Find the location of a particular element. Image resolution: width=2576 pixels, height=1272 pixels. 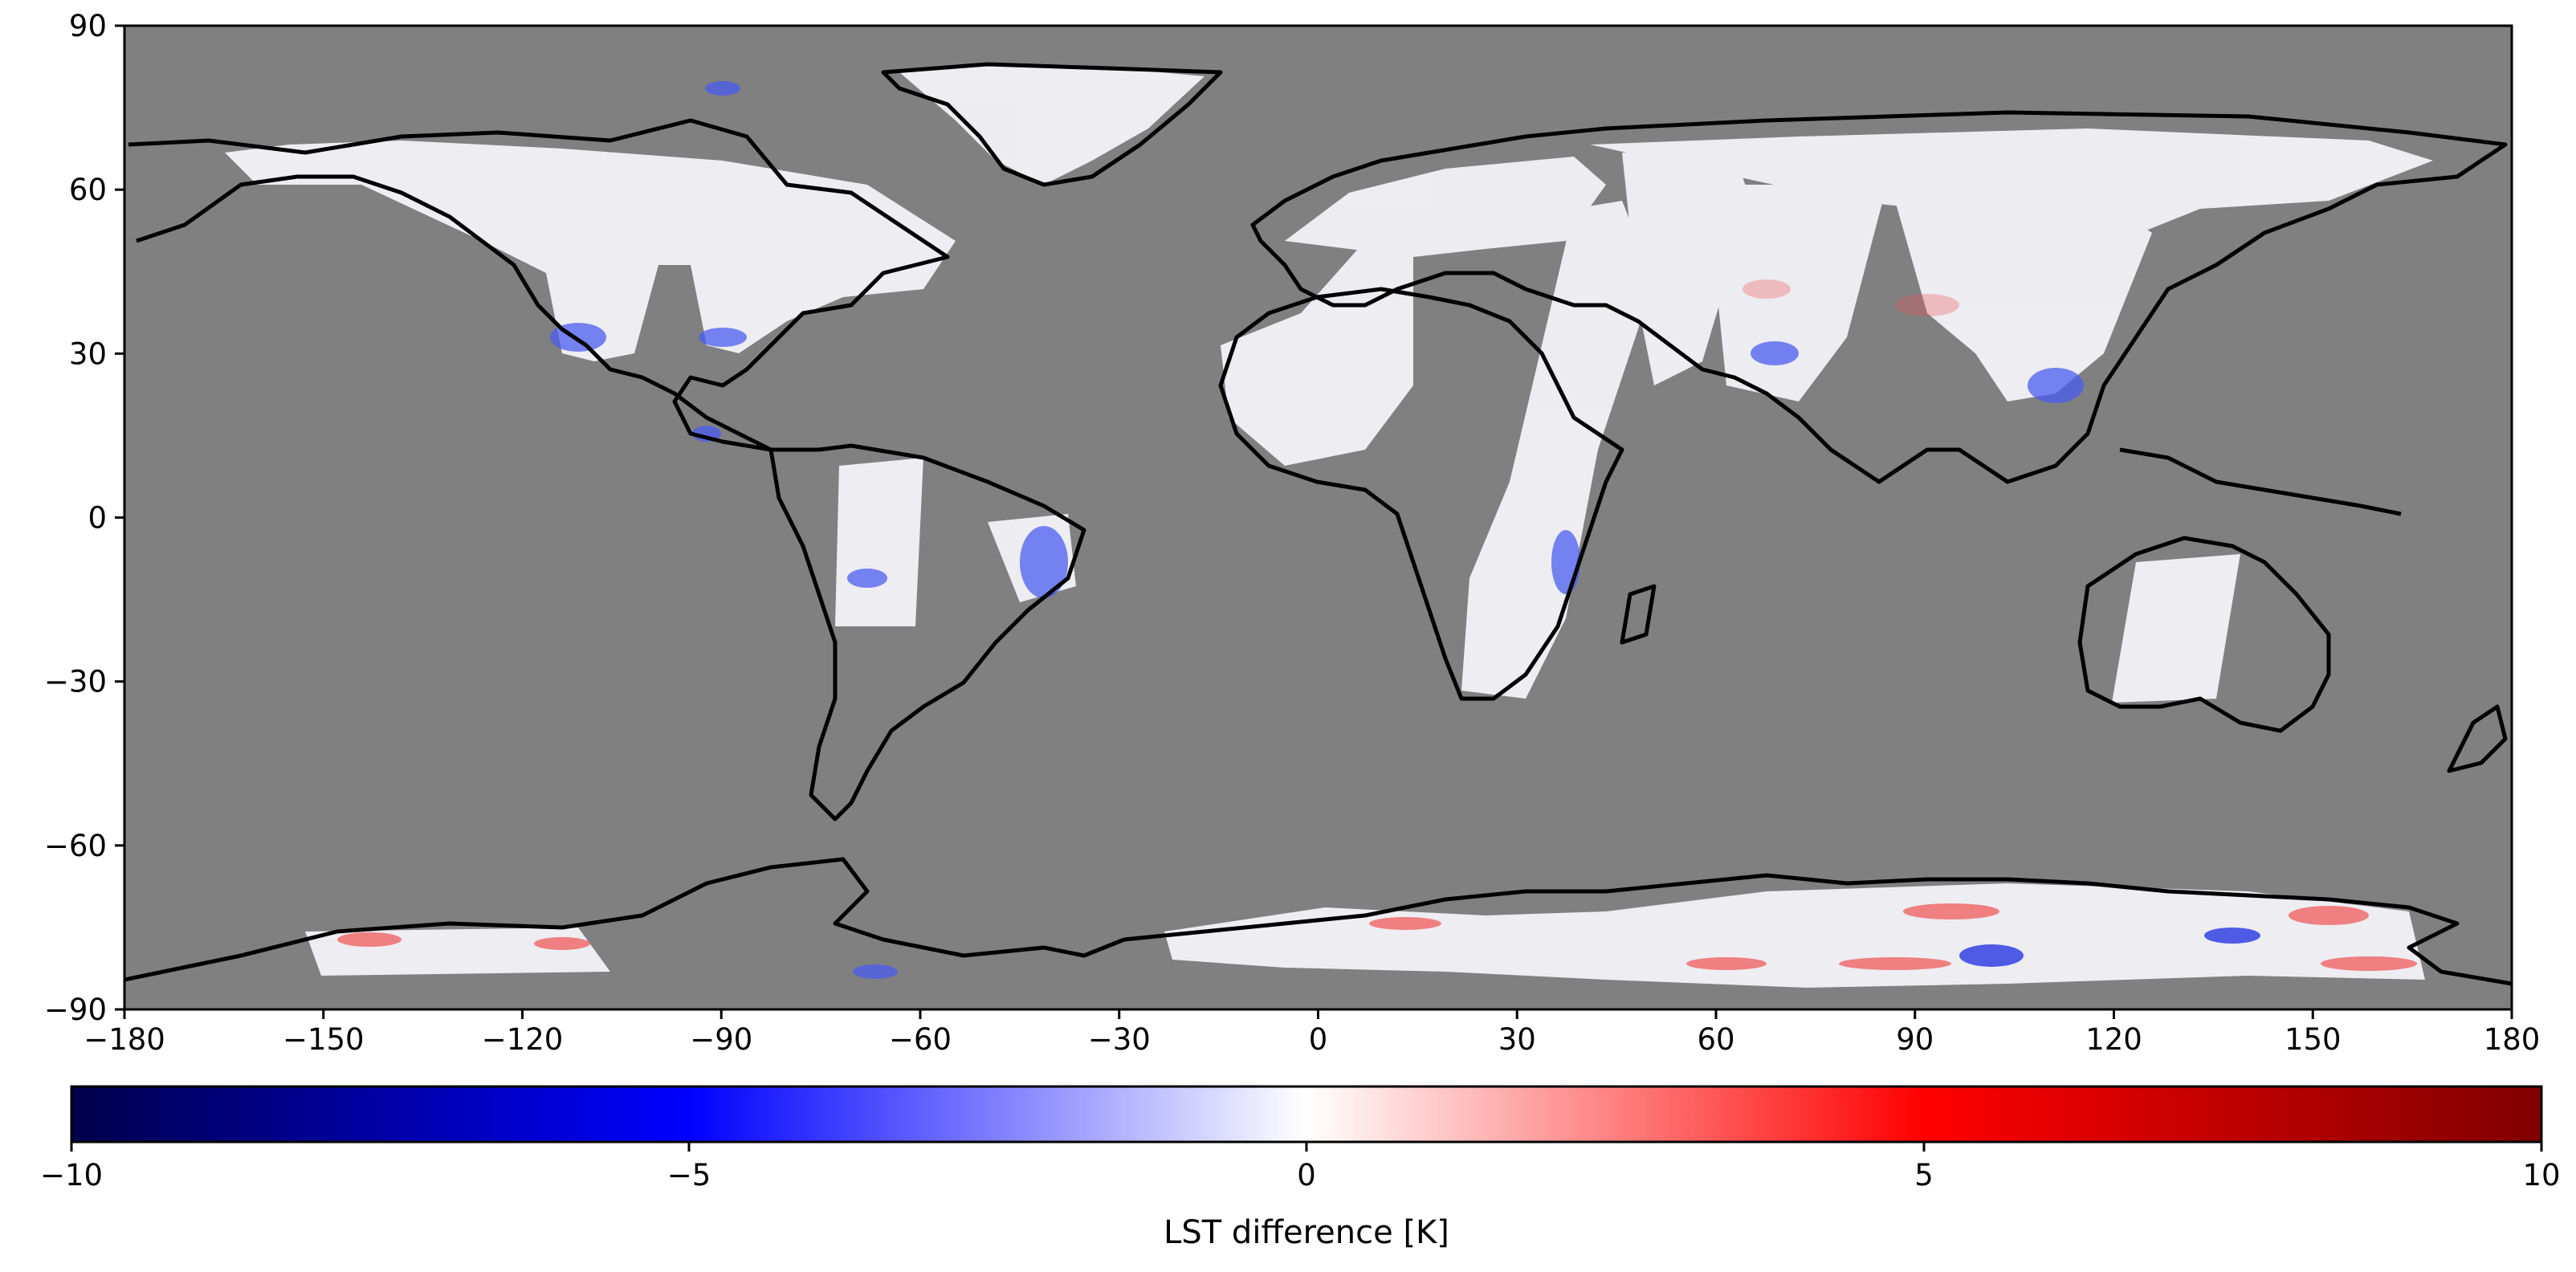

lon-tick-label: 150 is located at coordinates (2313, 1039).